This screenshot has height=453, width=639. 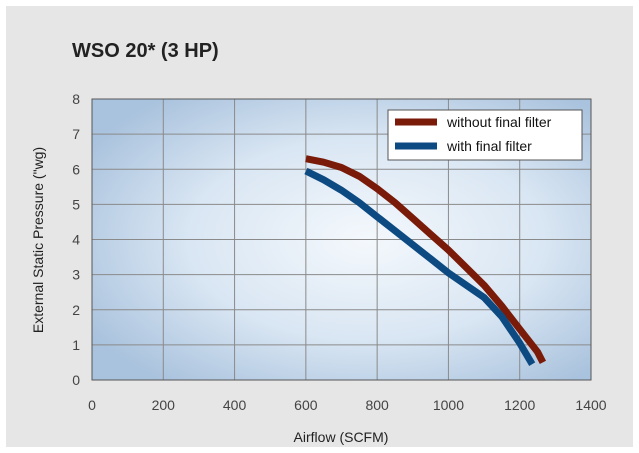 I want to click on y-tick-label: 0, so click(x=76, y=380).